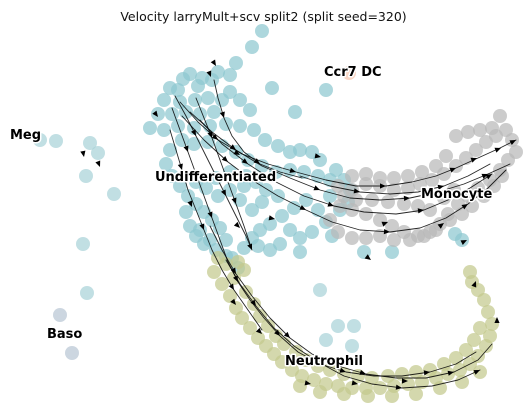  I want to click on cluster-label-halo: Baso, so click(64, 334).